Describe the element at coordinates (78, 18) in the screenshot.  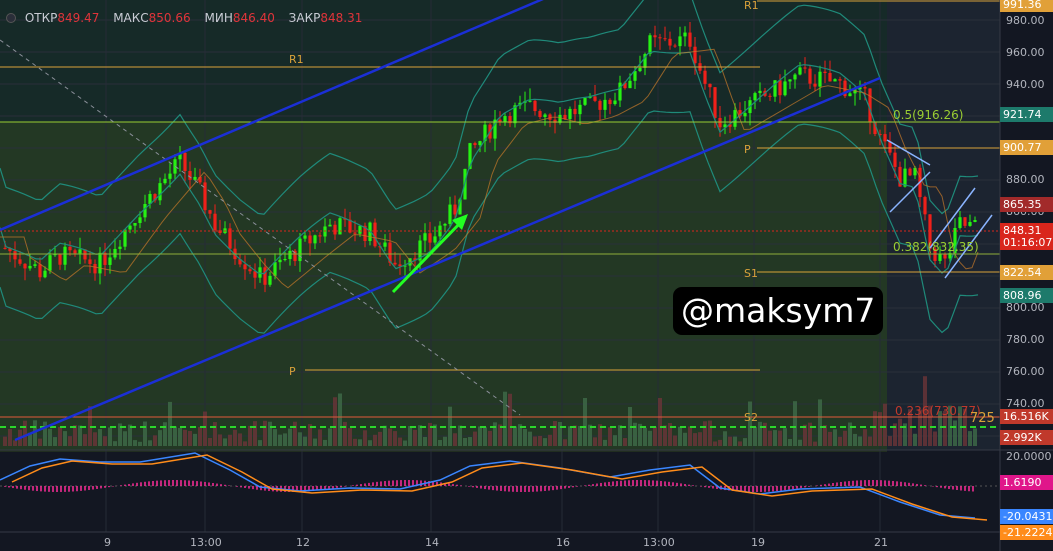
I see `open-value: 849.47` at that location.